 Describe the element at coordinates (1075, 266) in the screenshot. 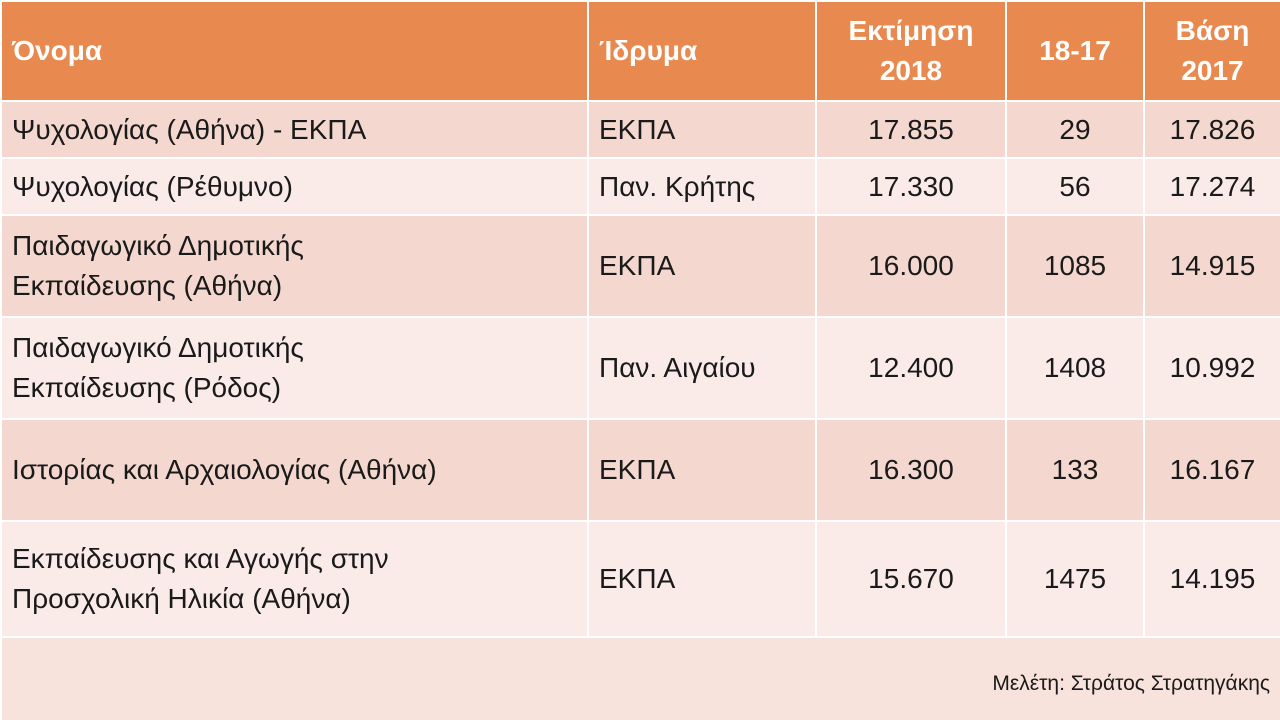

I see `score-cell: 1085` at that location.